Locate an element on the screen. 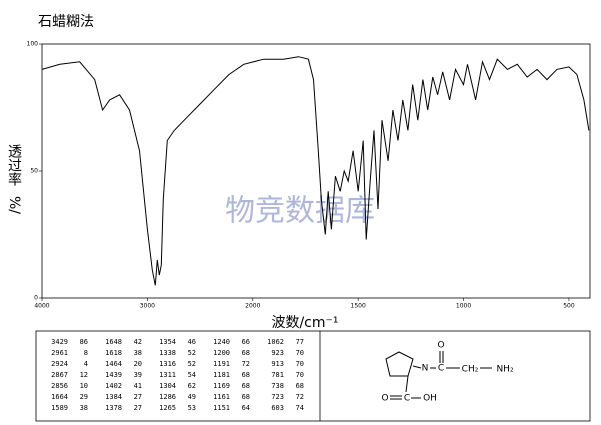  peak-wavenumber: 1589 is located at coordinates (59, 408).